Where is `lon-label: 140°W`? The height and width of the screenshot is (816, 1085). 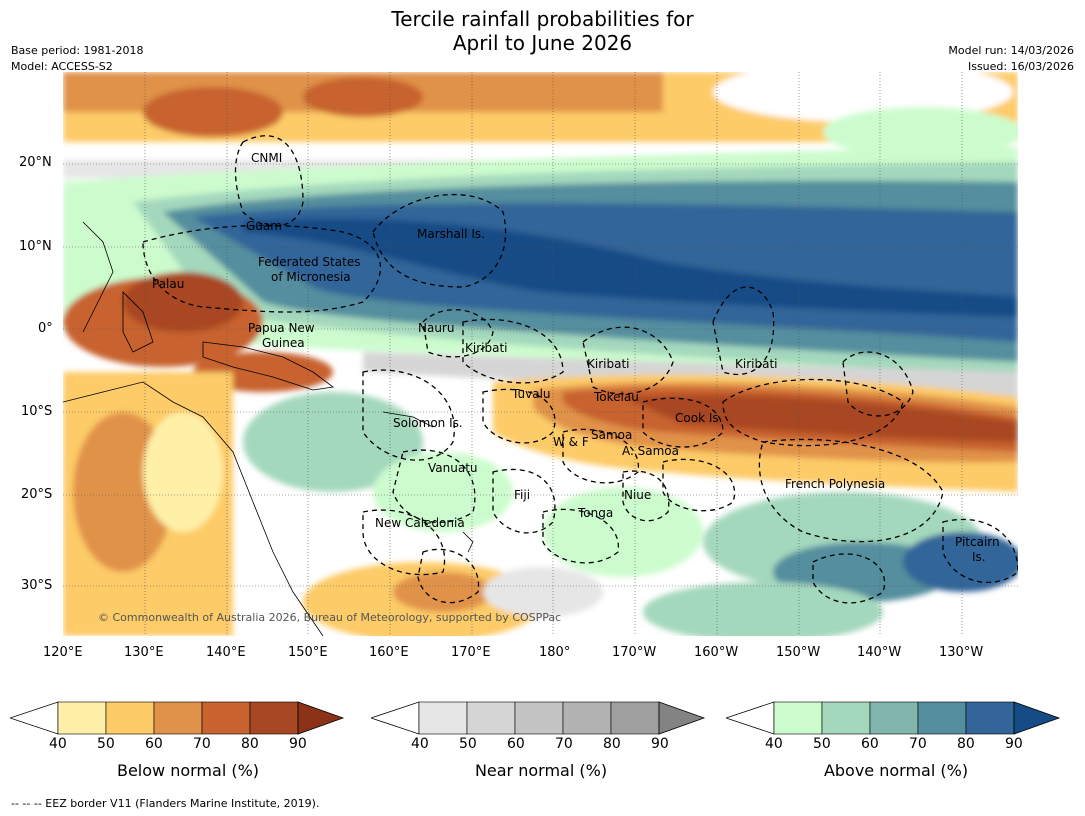 lon-label: 140°W is located at coordinates (879, 652).